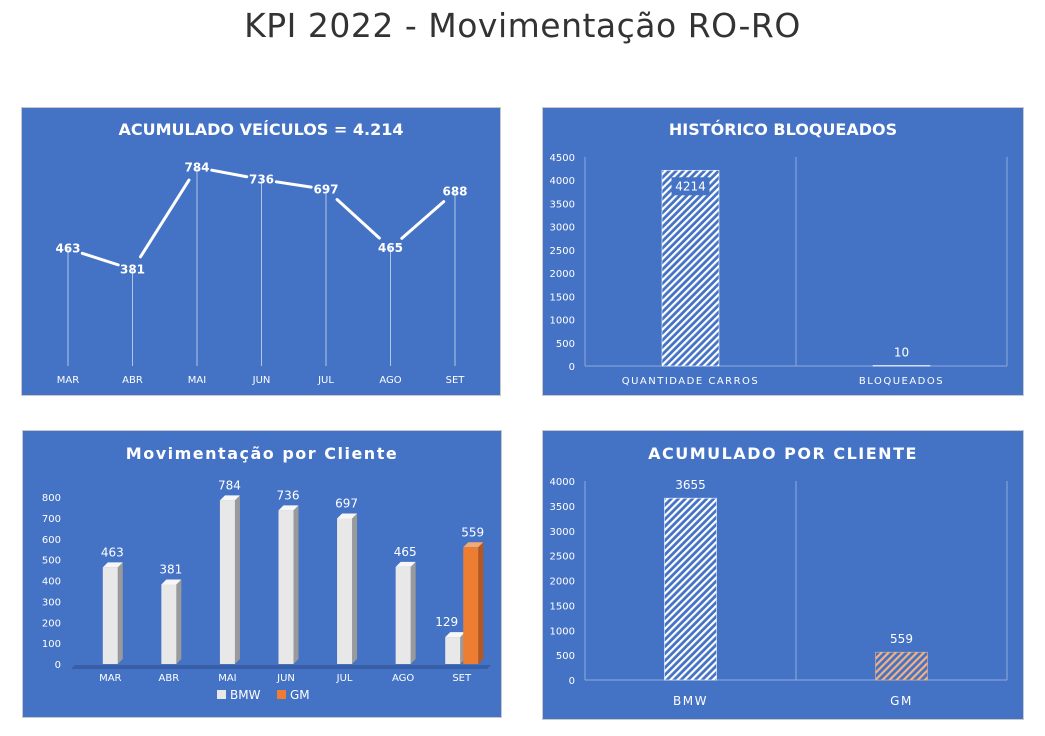  What do you see at coordinates (261, 129) in the screenshot?
I see `chart-title: ACUMULADO VEÍCULOS = 4.214` at bounding box center [261, 129].